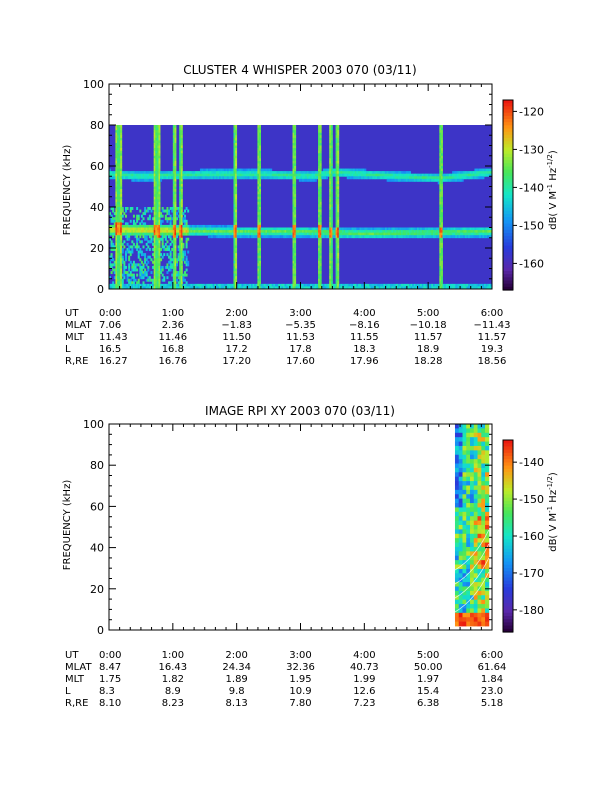 The height and width of the screenshot is (800, 600). What do you see at coordinates (68, 349) in the screenshot?
I see `ephemeris-row-label: L` at bounding box center [68, 349].